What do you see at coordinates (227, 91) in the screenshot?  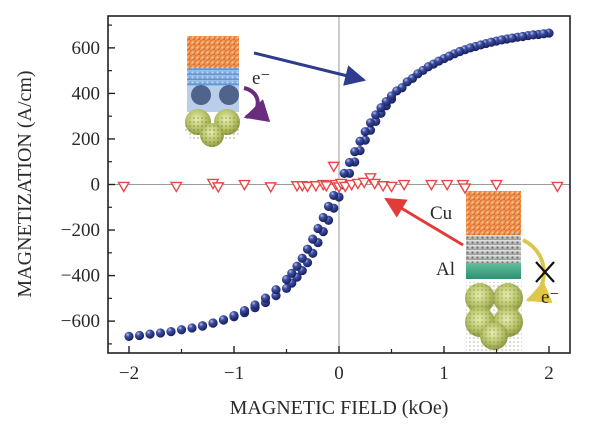 I see `inset-top-left-illustration: e⁻` at bounding box center [227, 91].